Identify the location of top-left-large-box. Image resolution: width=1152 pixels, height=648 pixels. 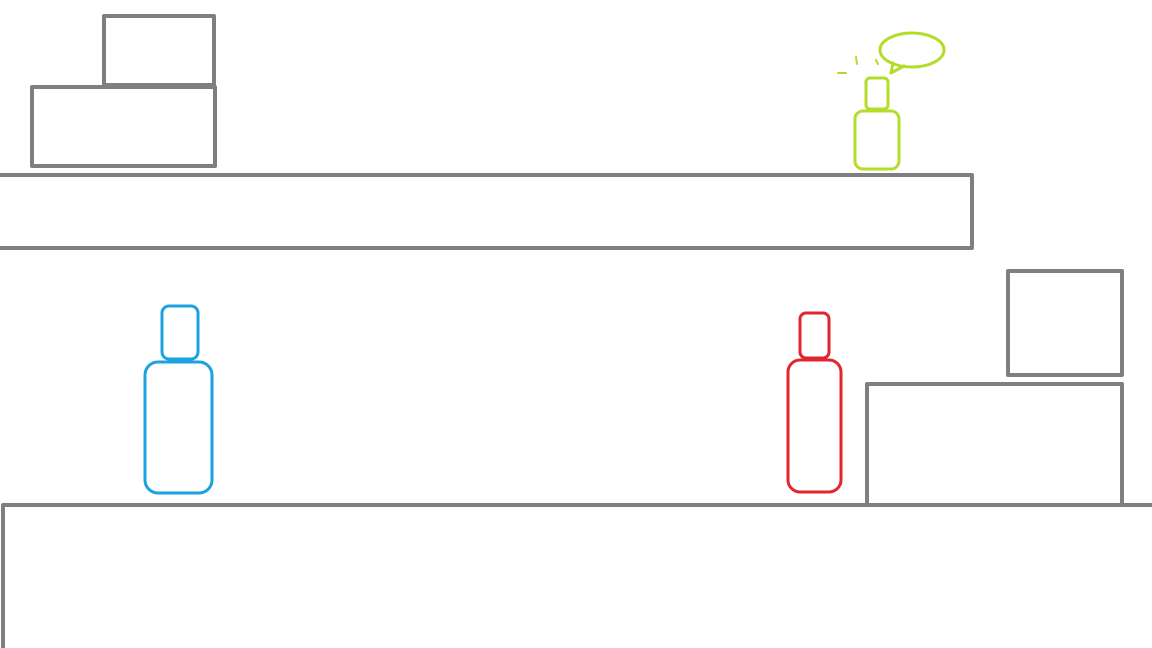
(123, 126).